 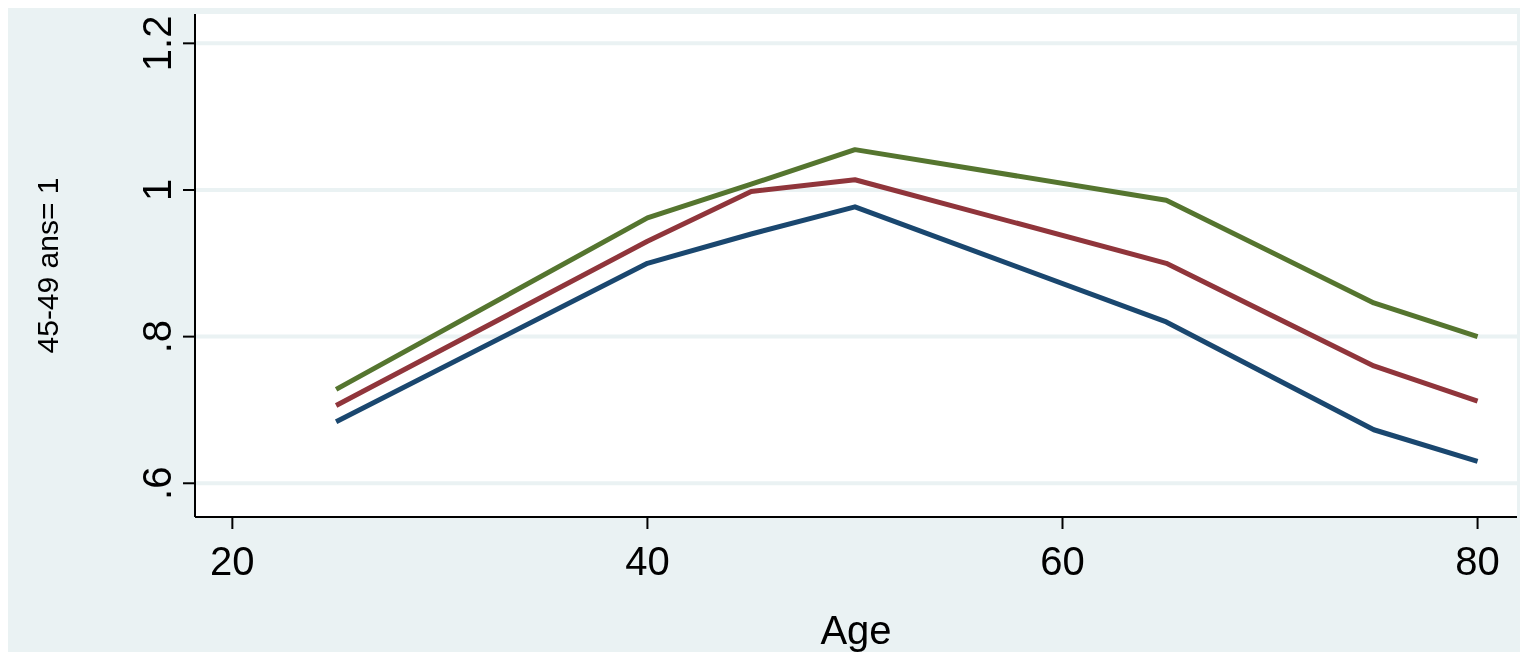 I want to click on y-axis-title: 45-49 ans= 1, so click(x=47, y=265).